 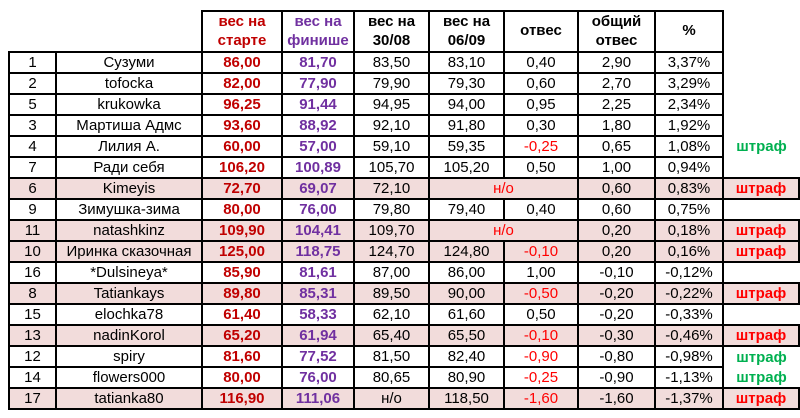 I want to click on cell-percent: 0,18%, so click(x=689, y=230).